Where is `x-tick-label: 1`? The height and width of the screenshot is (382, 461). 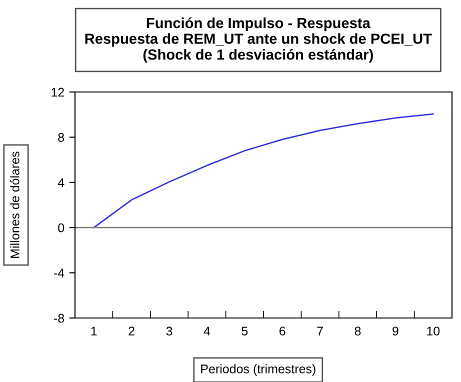 x-tick-label: 1 is located at coordinates (94, 331).